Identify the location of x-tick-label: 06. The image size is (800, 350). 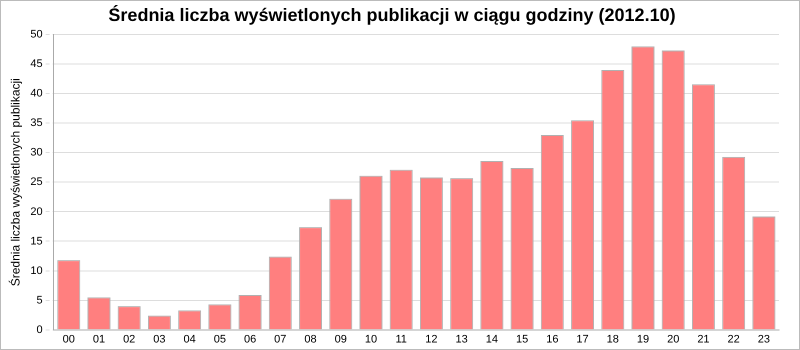
(250, 339).